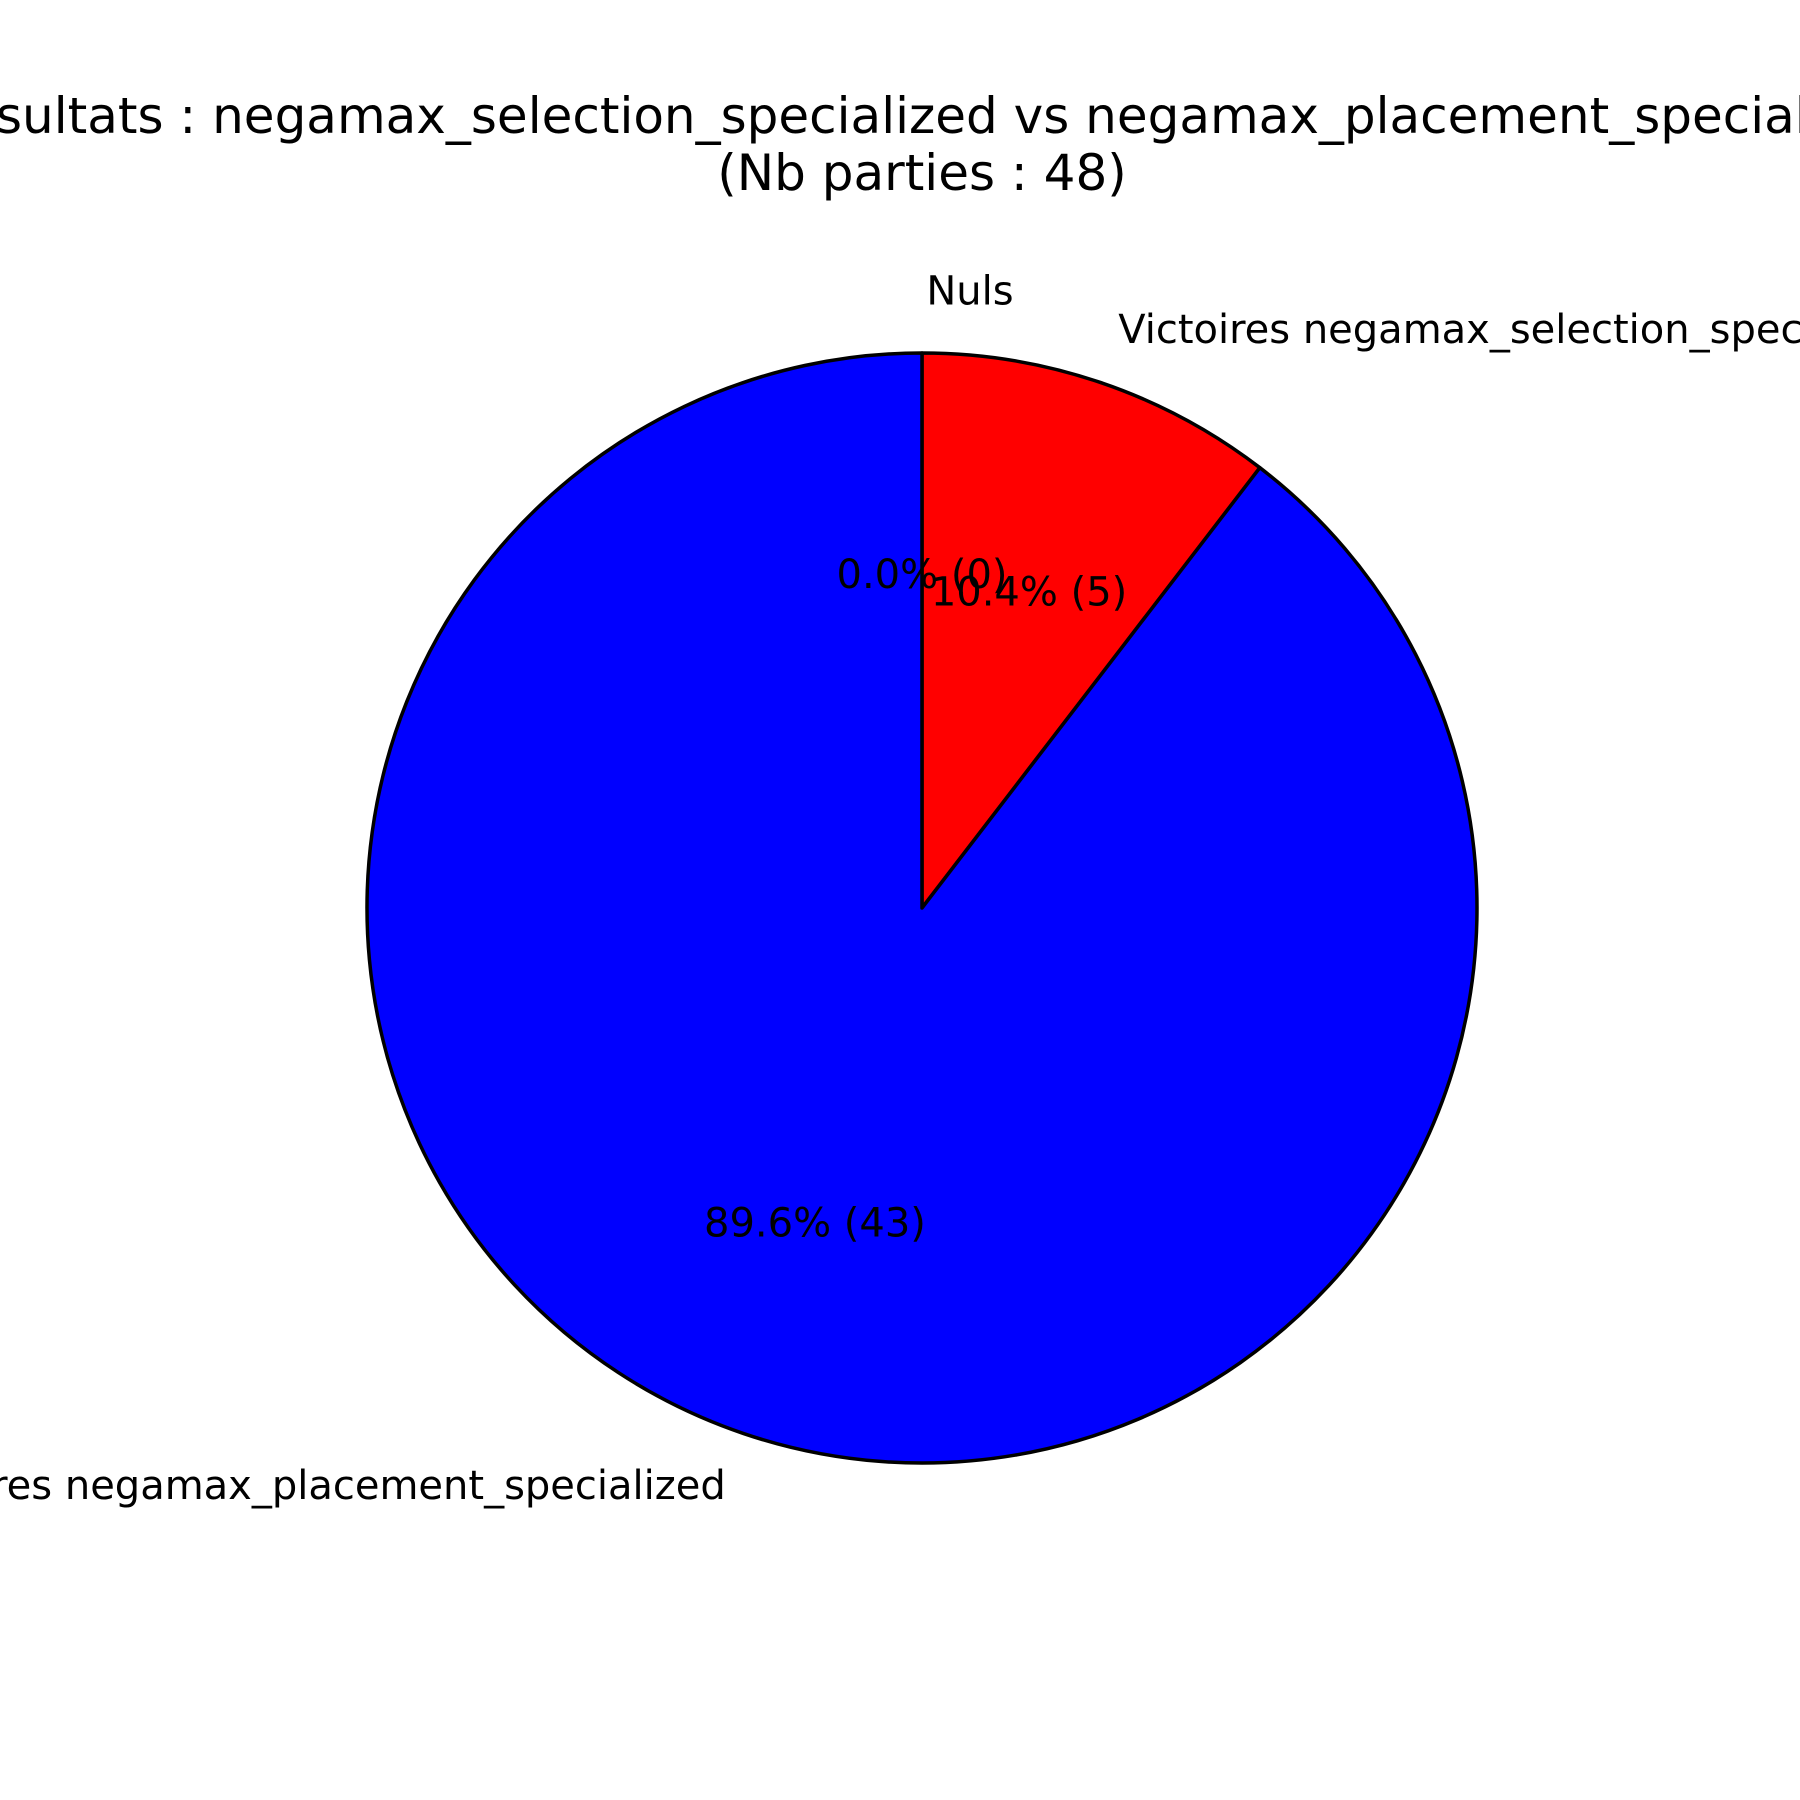 Image resolution: width=1800 pixels, height=1800 pixels. What do you see at coordinates (1029, 593) in the screenshot?
I see `slice-percent-label-1: 10.4% (5)` at bounding box center [1029, 593].